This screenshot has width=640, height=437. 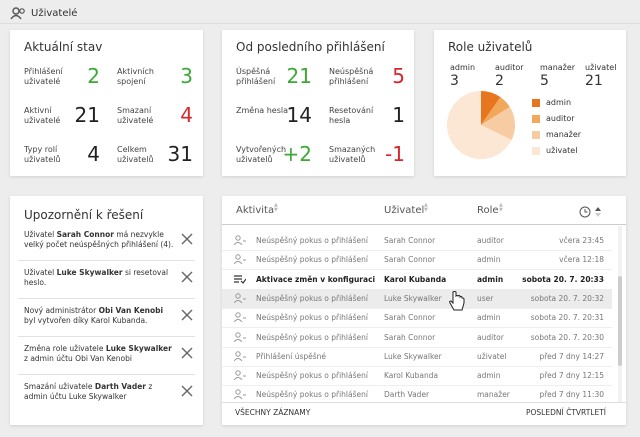 What do you see at coordinates (135, 154) in the screenshot?
I see `metric-label: Celkem uživatelů` at bounding box center [135, 154].